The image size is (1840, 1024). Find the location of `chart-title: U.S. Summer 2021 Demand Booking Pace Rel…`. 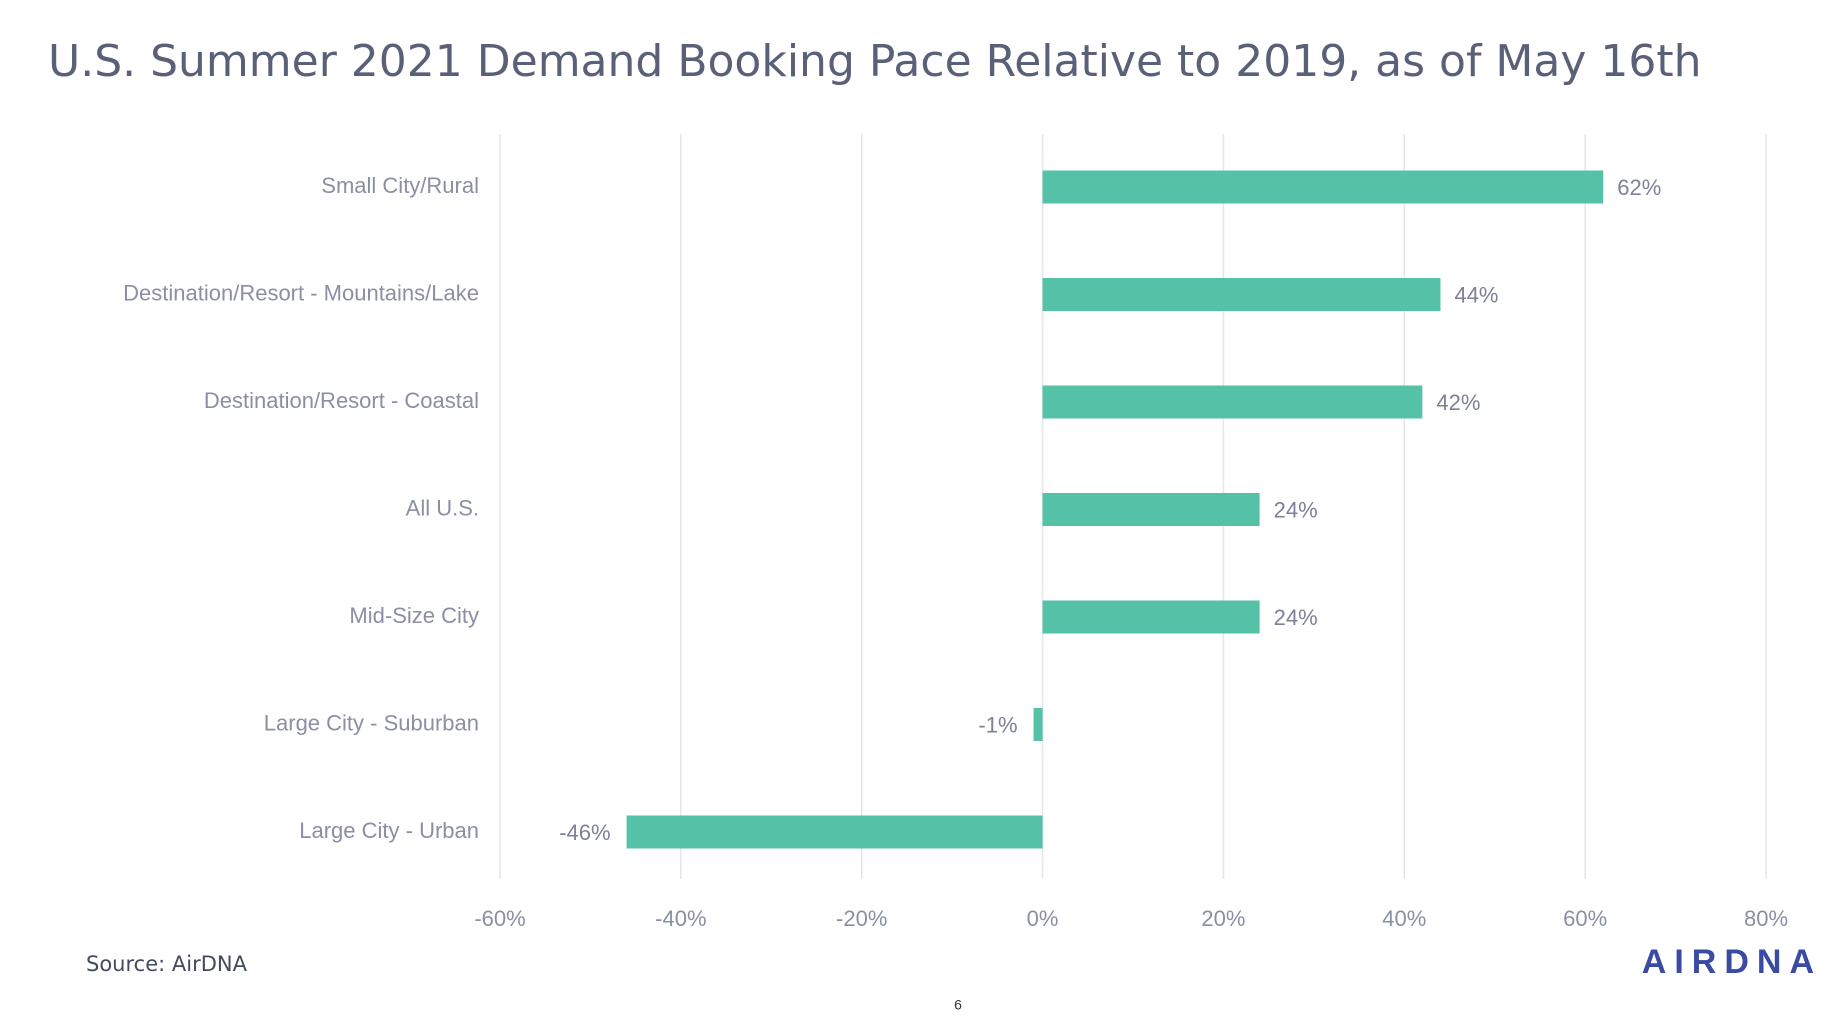

chart-title: U.S. Summer 2021 Demand Booking Pace Rel… is located at coordinates (875, 61).